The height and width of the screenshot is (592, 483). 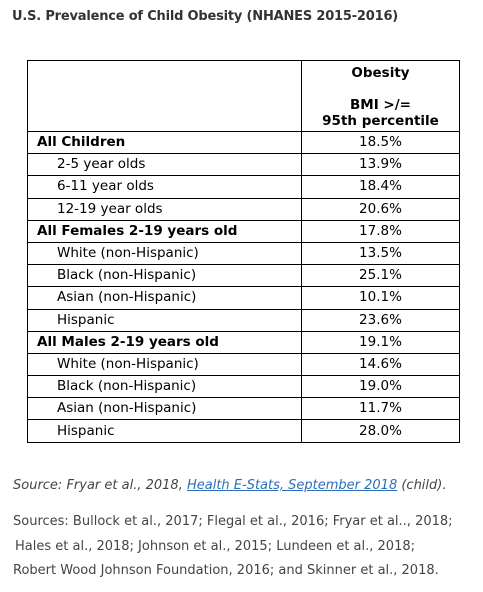 I want to click on row-value: 19.0%, so click(x=380, y=387).